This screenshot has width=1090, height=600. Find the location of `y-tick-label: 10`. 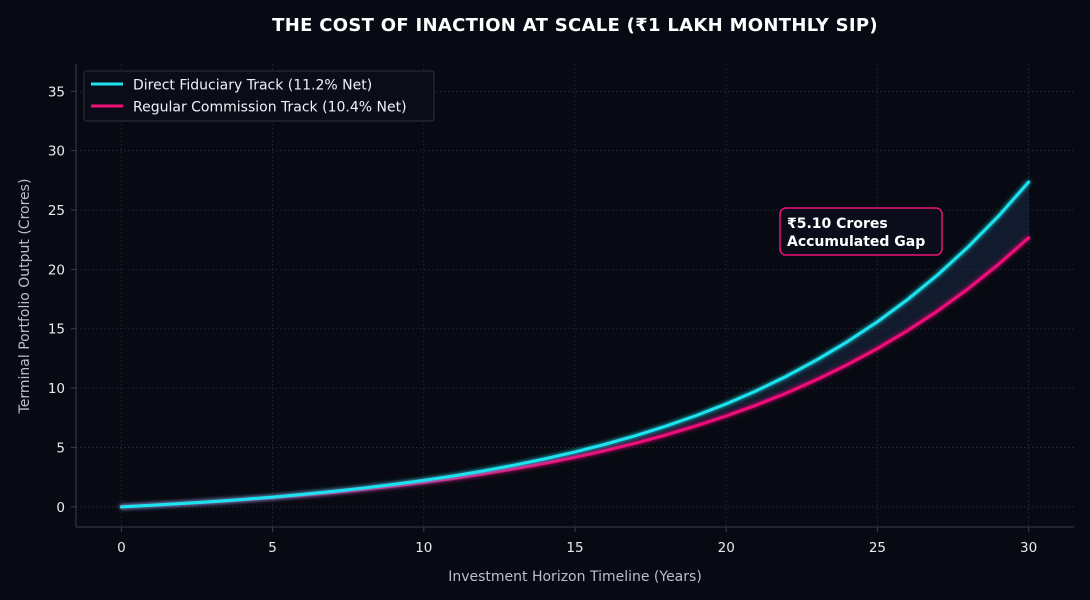

y-tick-label: 10 is located at coordinates (56, 389).